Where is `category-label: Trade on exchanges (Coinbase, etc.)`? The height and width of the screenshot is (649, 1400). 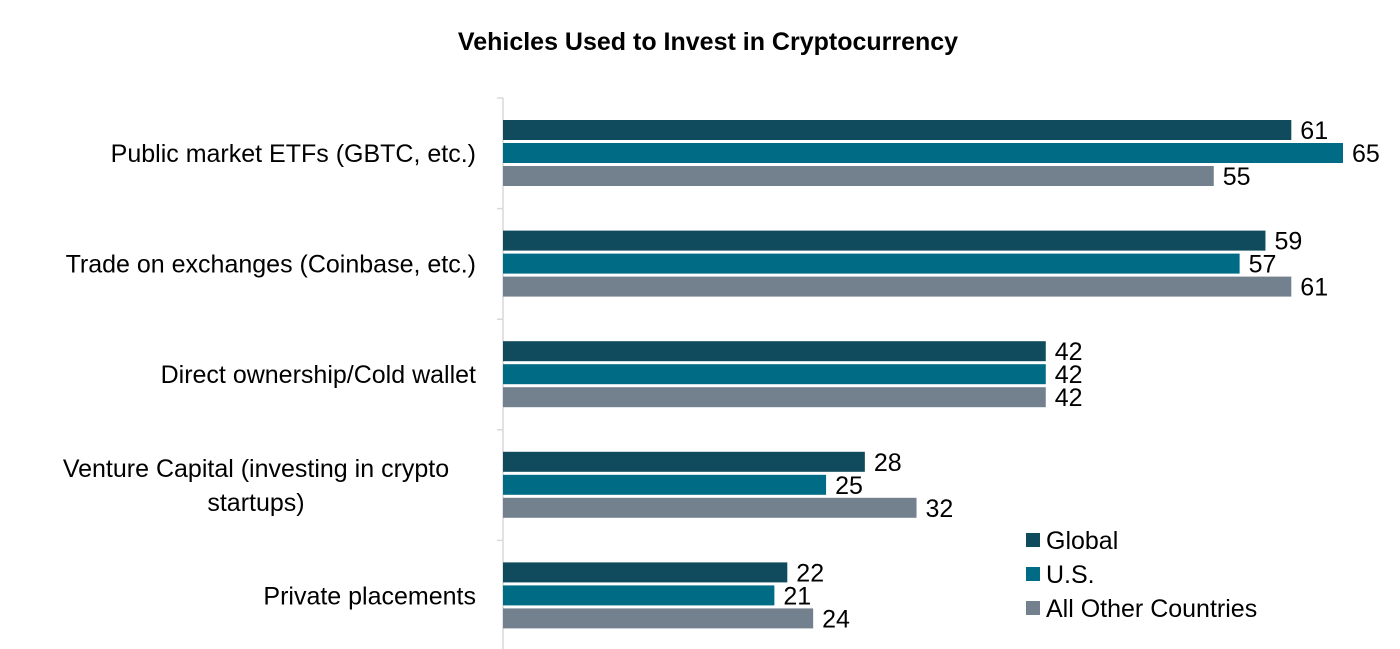 category-label: Trade on exchanges (Coinbase, etc.) is located at coordinates (271, 265).